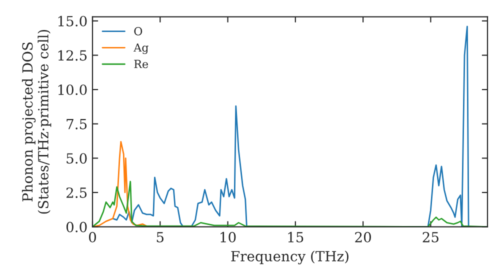 This screenshot has width=500, height=280. What do you see at coordinates (92, 237) in the screenshot?
I see `x-tick-label: 0` at bounding box center [92, 237].